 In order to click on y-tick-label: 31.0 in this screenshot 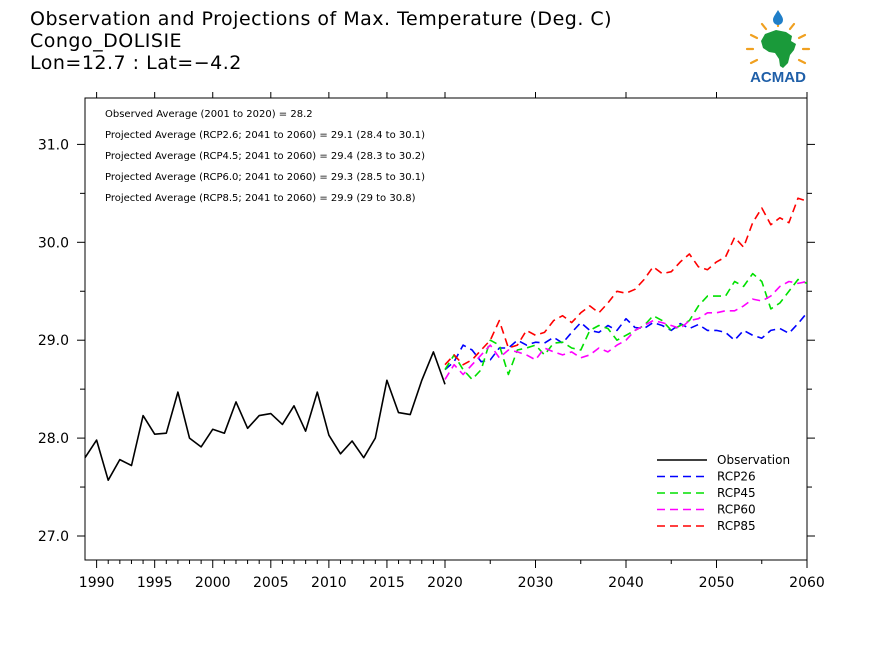, I will do `click(53, 145)`.